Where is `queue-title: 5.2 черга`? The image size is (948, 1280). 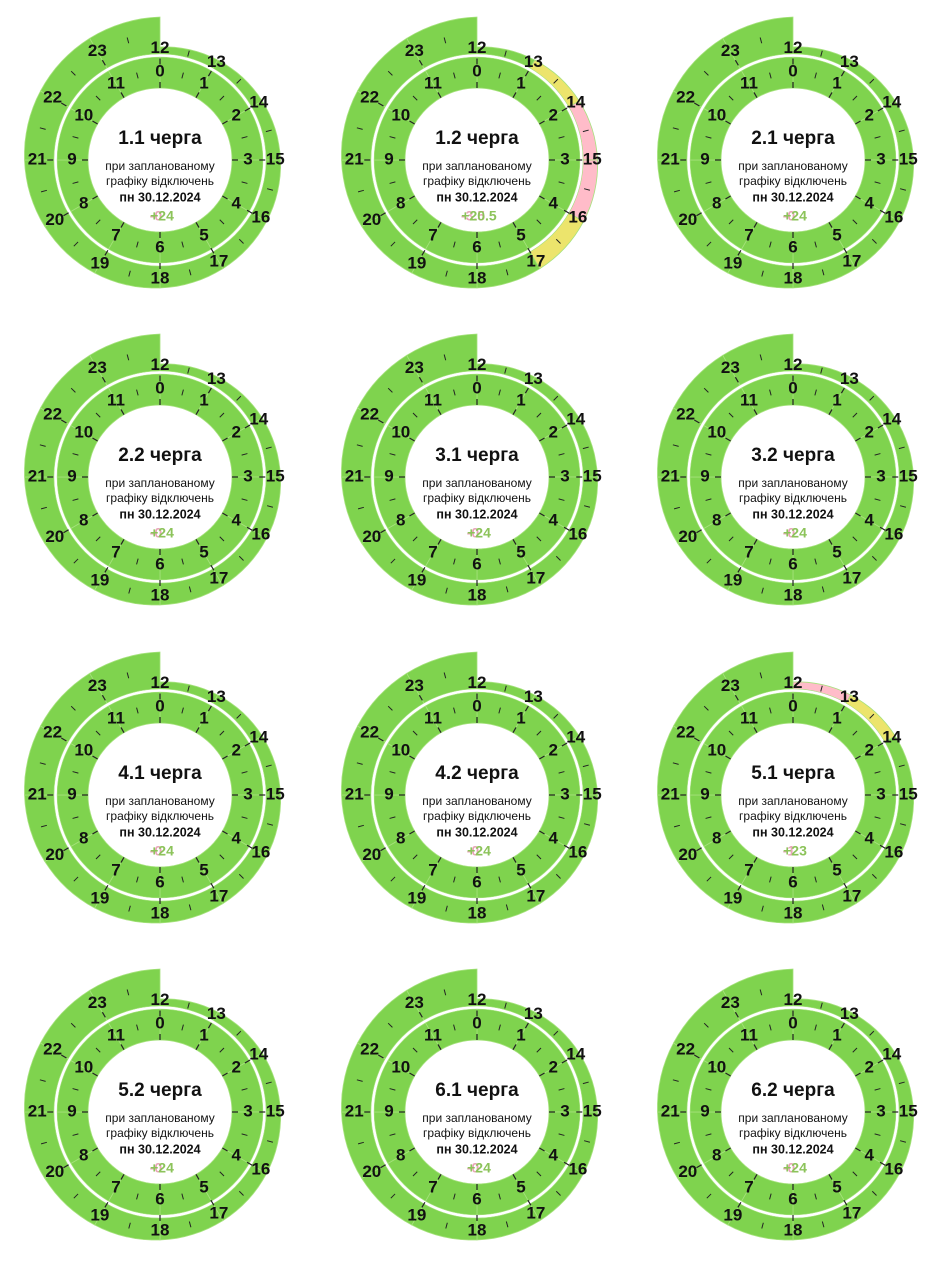 queue-title: 5.2 черга is located at coordinates (160, 1090).